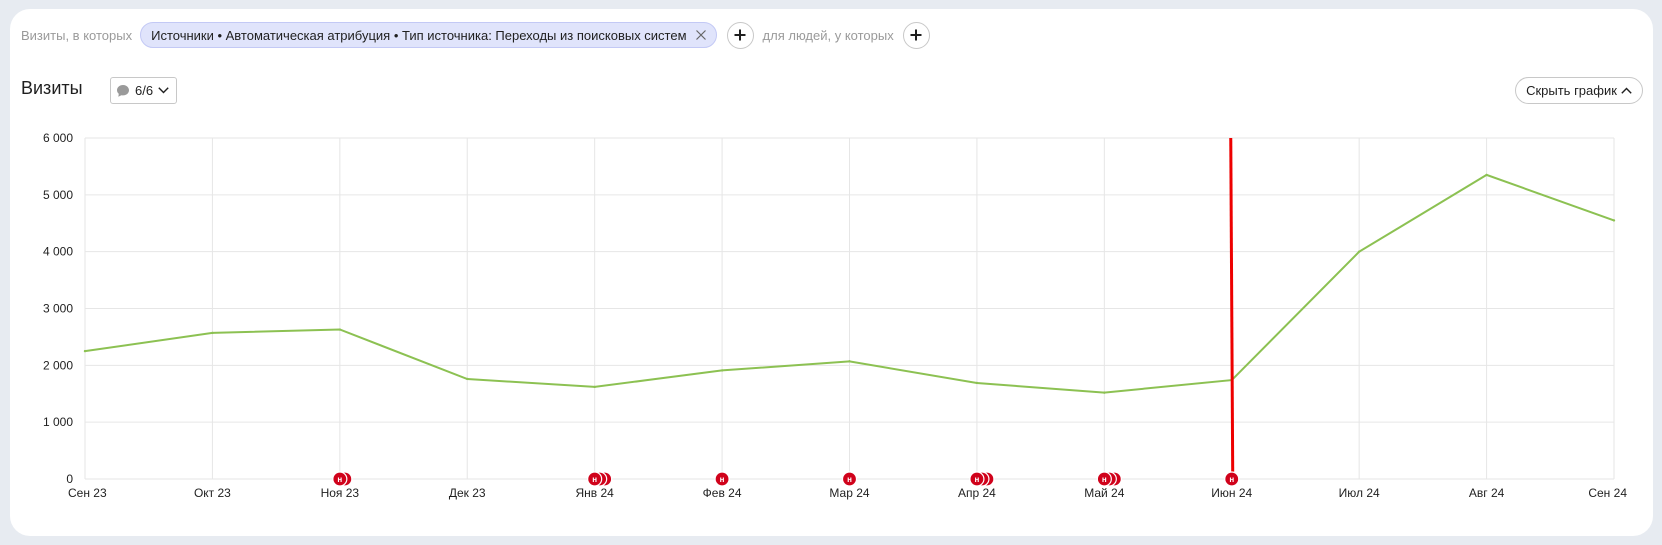 The image size is (1662, 545). I want to click on hide-chart-button: Скрыть график, so click(1579, 90).